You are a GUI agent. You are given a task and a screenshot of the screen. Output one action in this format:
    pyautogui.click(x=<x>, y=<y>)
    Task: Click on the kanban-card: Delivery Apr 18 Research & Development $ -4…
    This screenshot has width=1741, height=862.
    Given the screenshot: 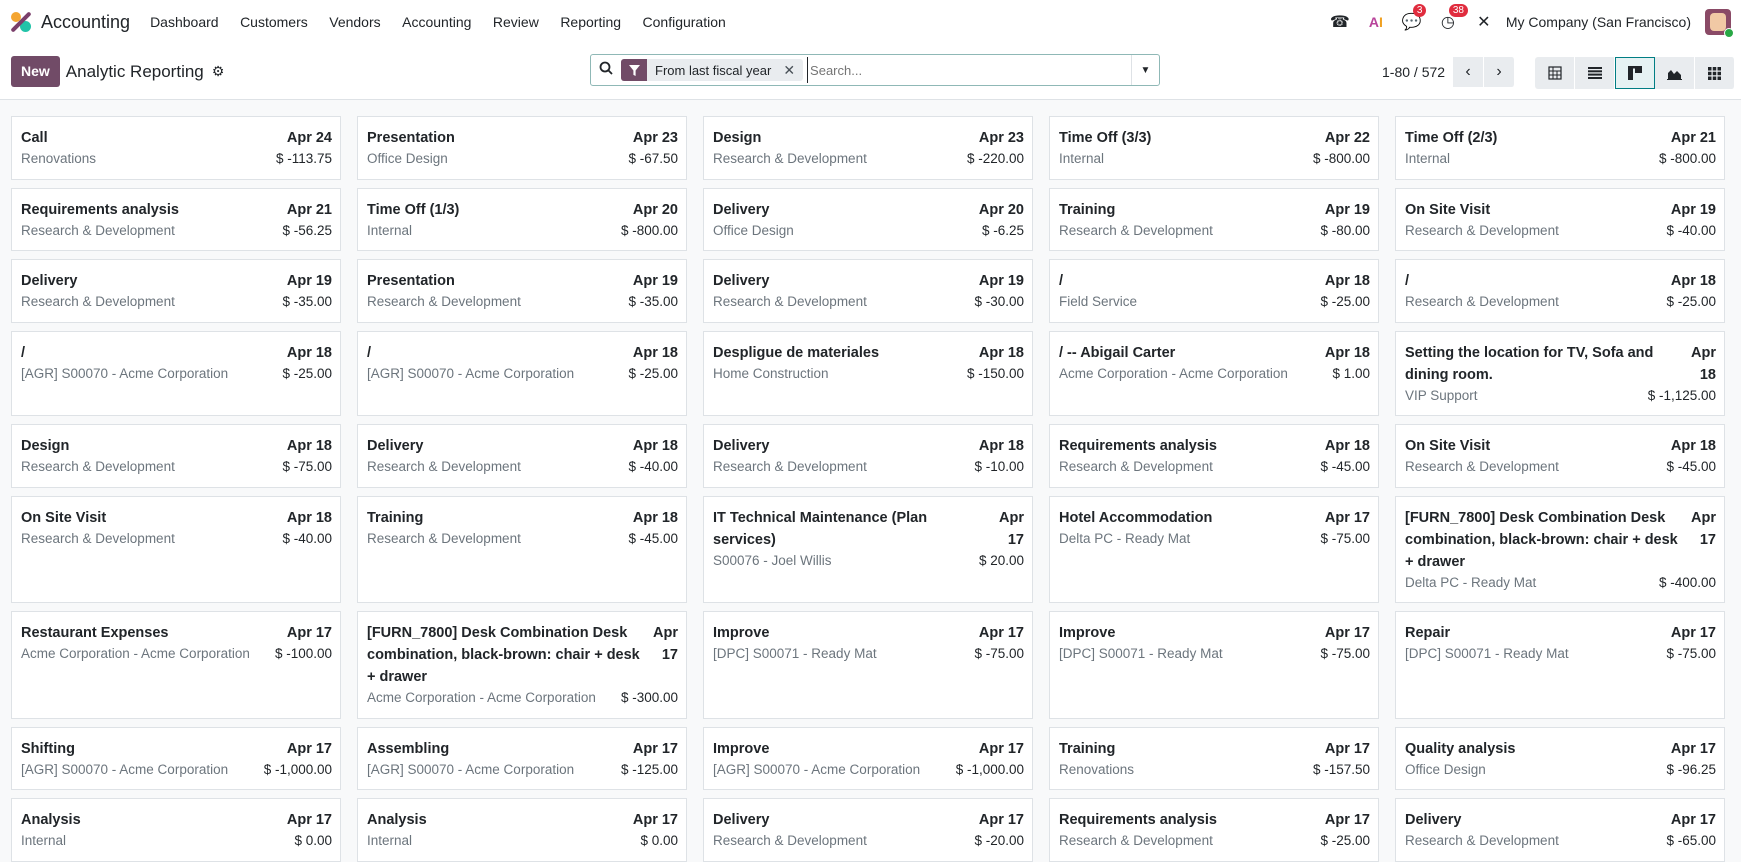 What is the action you would take?
    pyautogui.click(x=522, y=456)
    